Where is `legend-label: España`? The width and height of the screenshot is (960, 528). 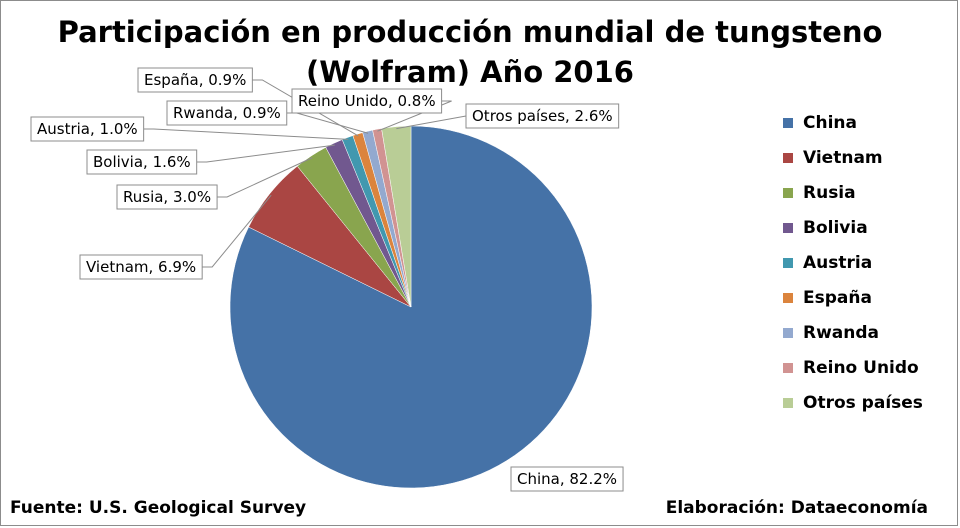 legend-label: España is located at coordinates (837, 298).